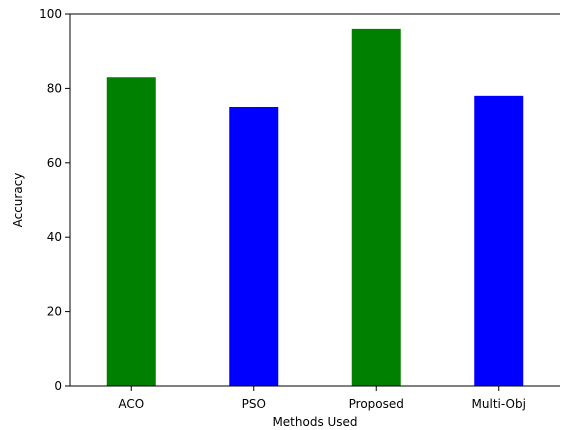 The height and width of the screenshot is (430, 562). I want to click on x-tick-label: Multi-Obj, so click(499, 404).